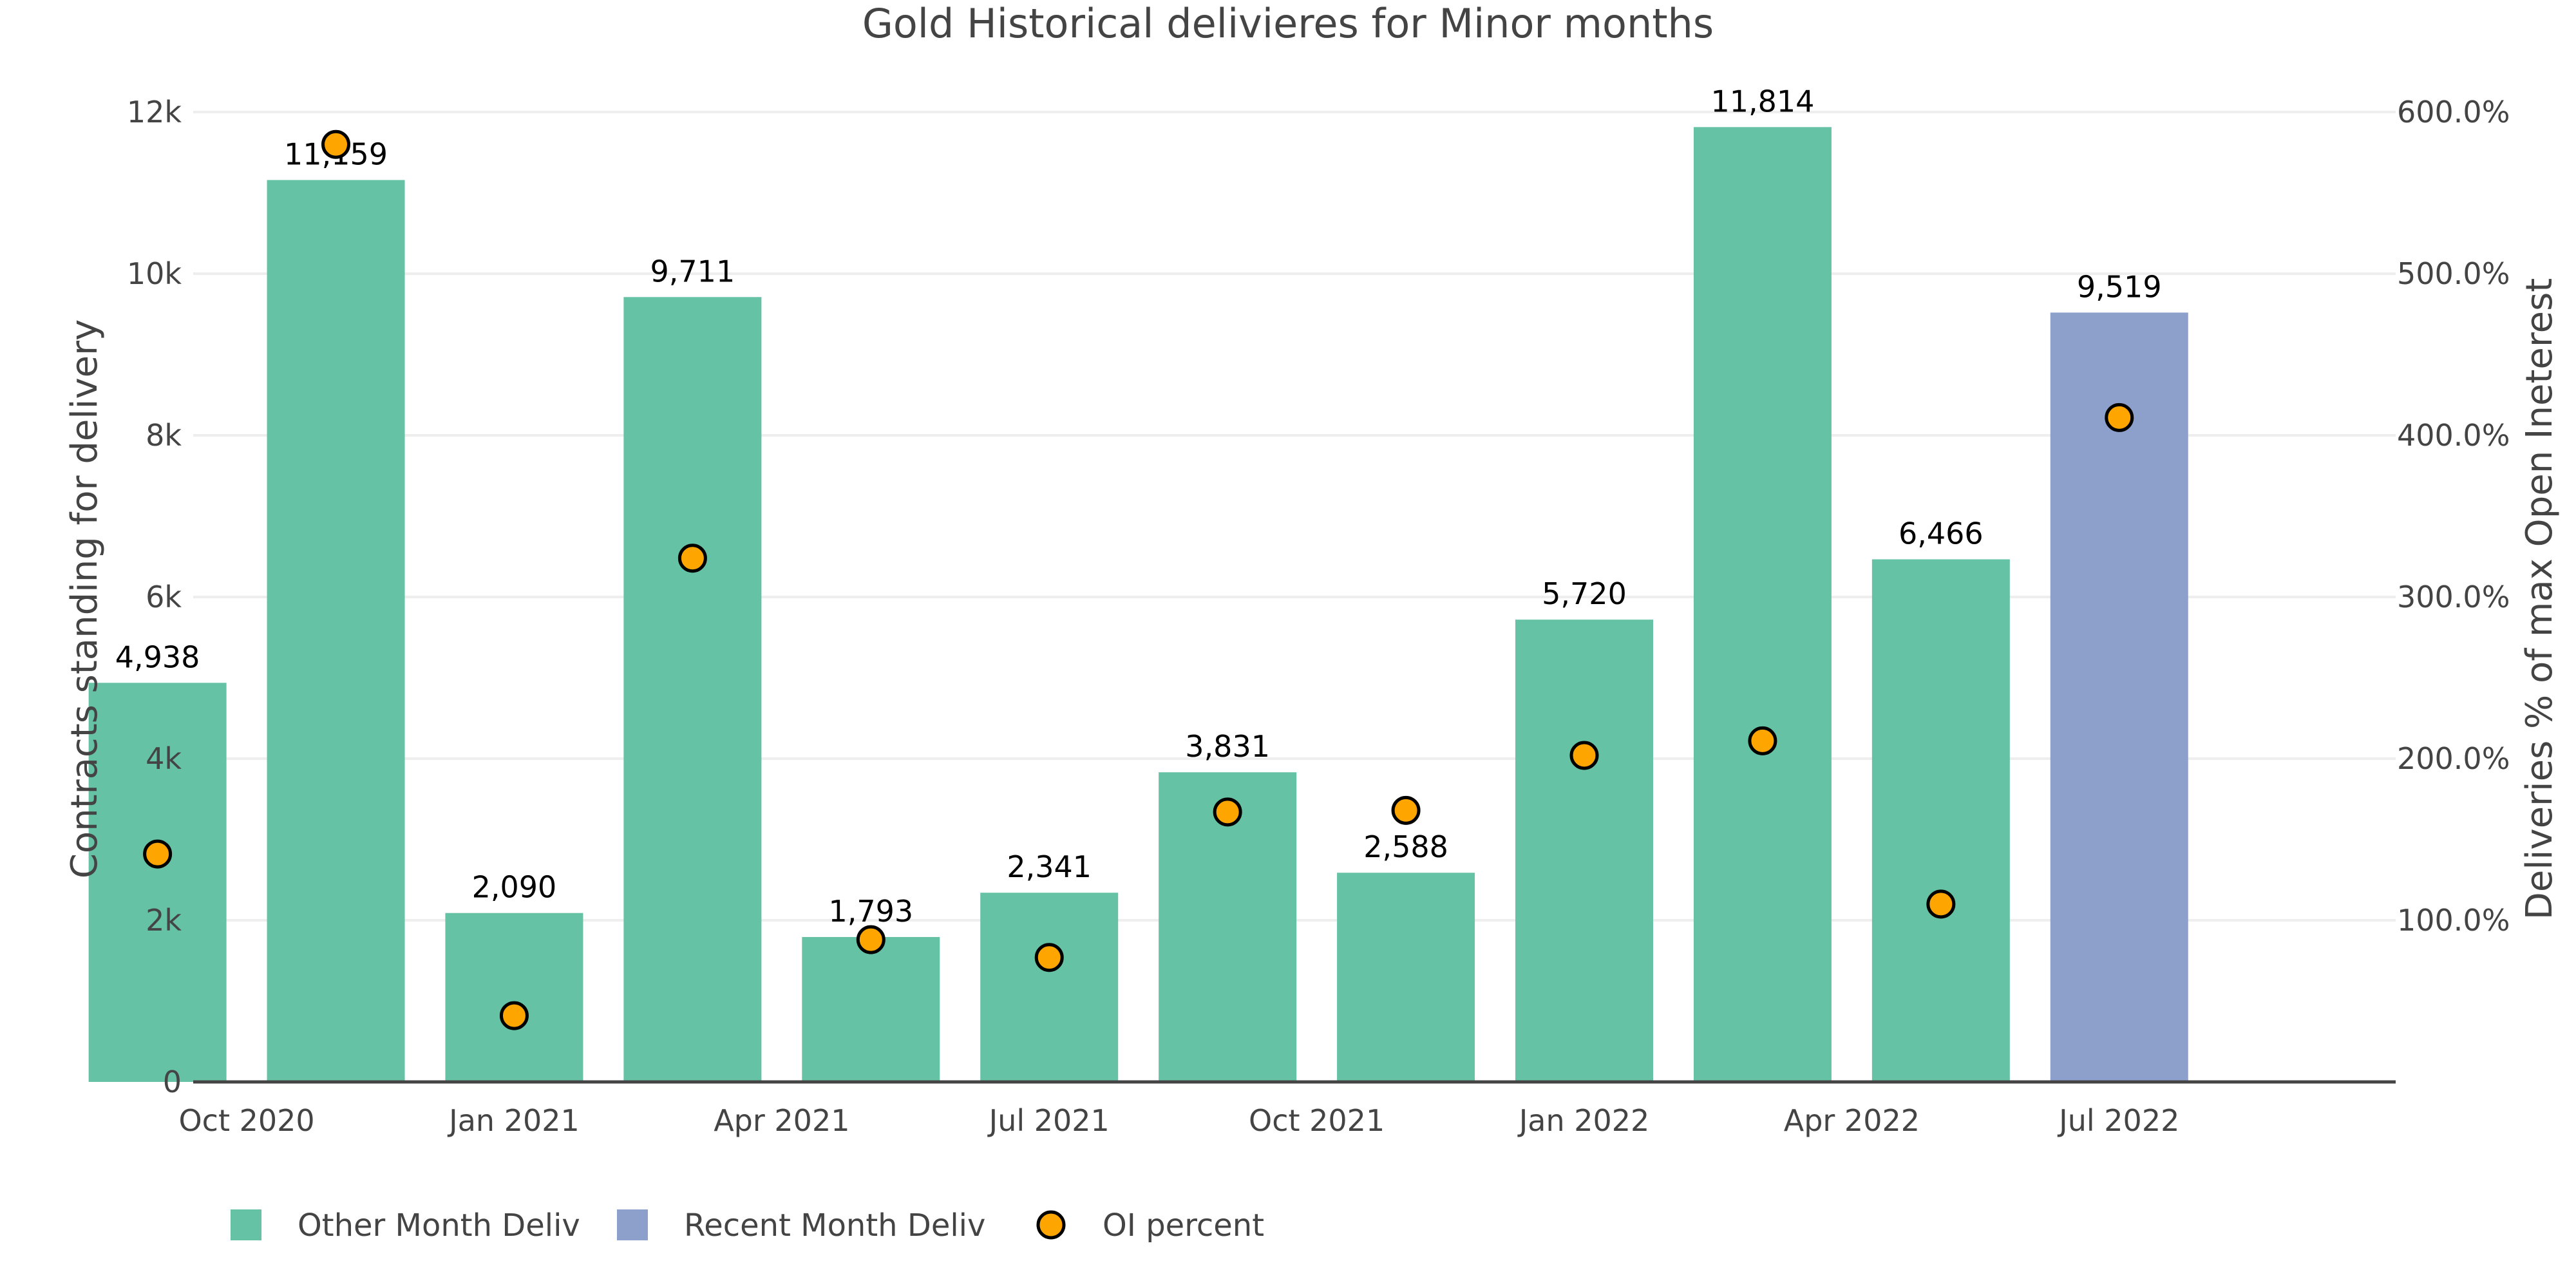 Image resolution: width=2576 pixels, height=1288 pixels. I want to click on y-tick-label: 6k, so click(164, 597).